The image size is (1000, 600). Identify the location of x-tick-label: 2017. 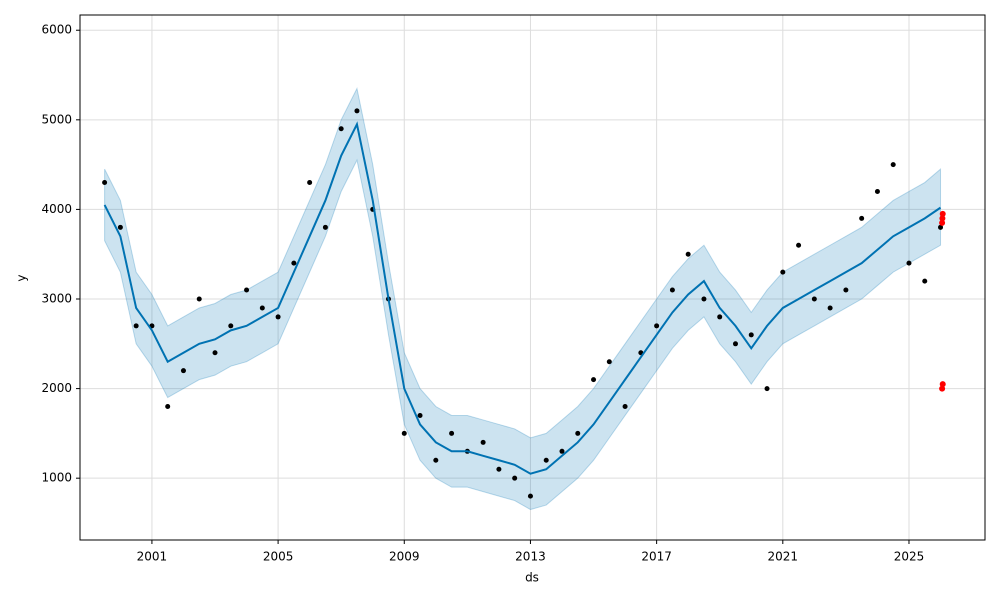
(656, 557).